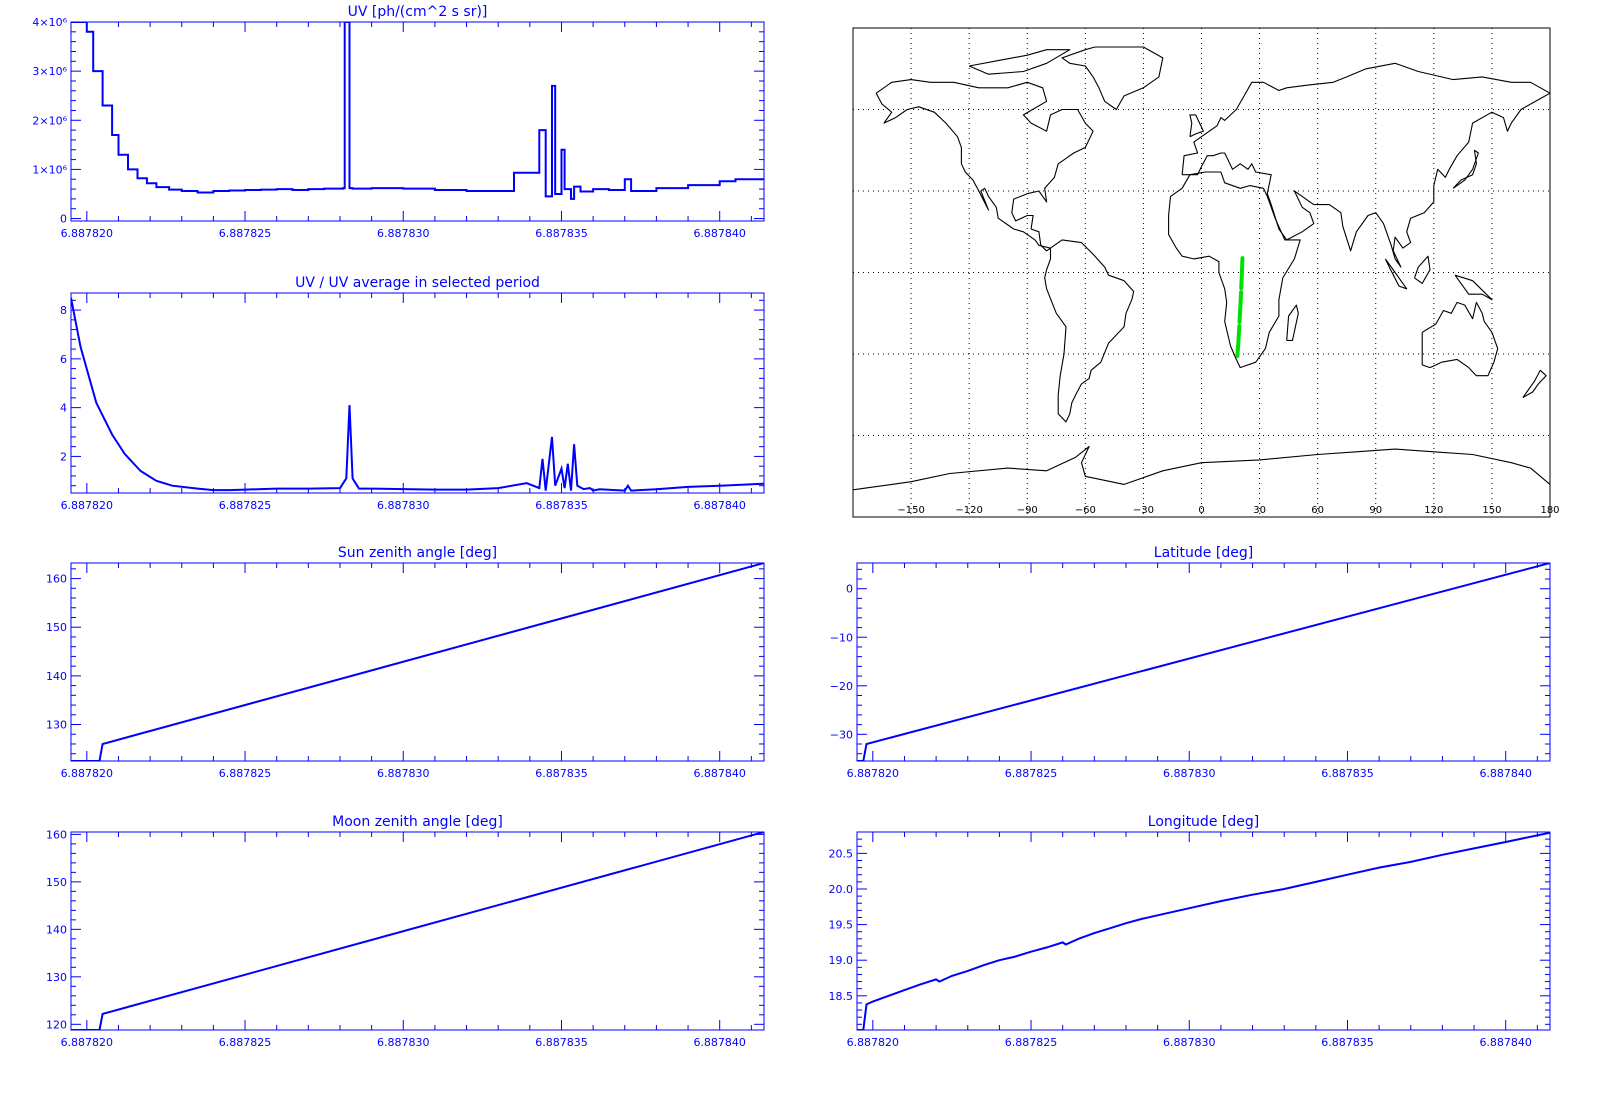 The image size is (1600, 1100). I want to click on latitude-ytick-label: −30, so click(841, 734).